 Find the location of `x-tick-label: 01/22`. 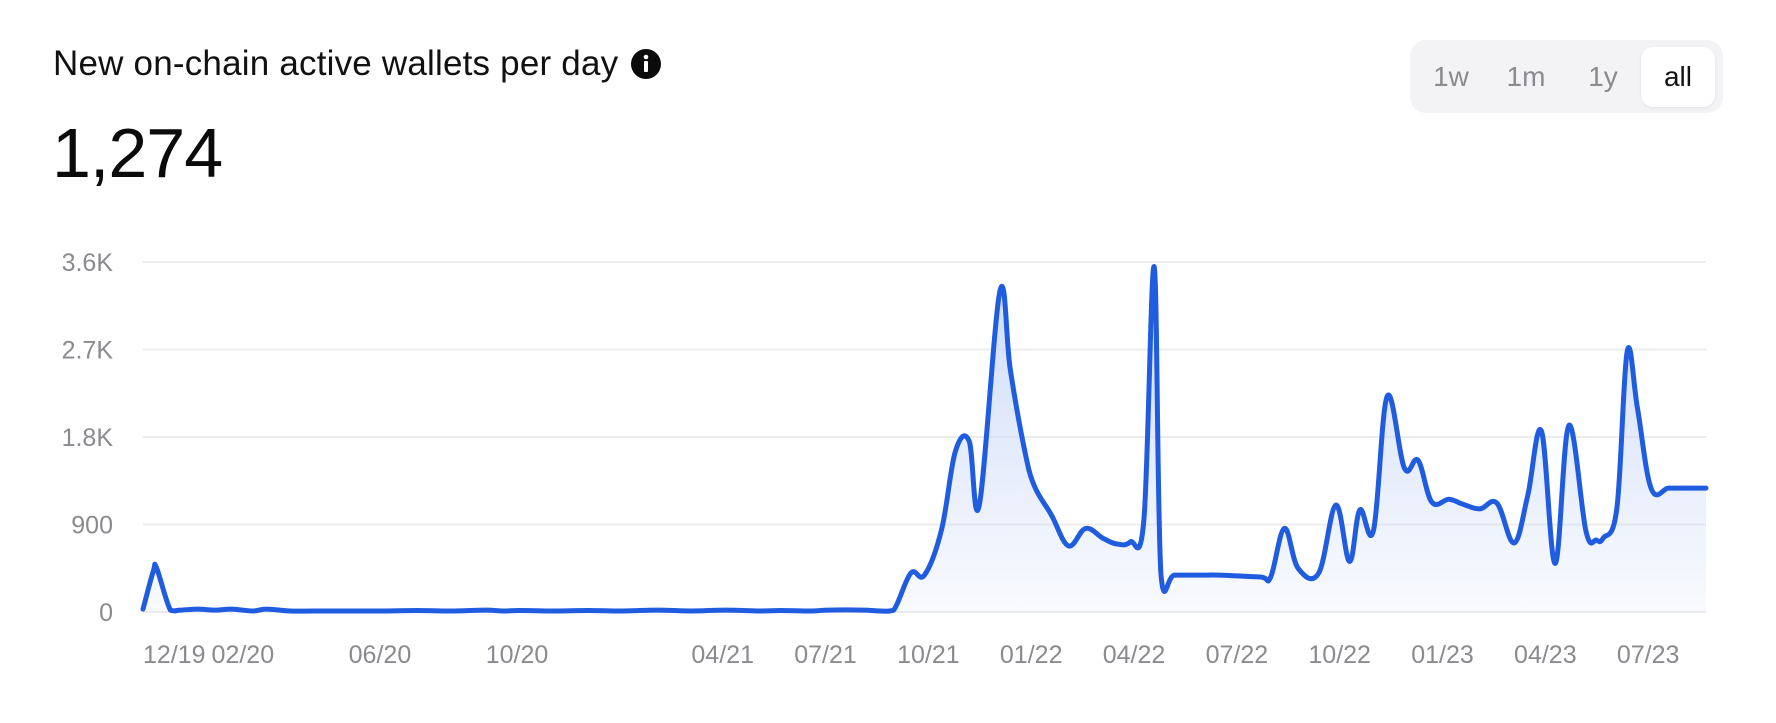

x-tick-label: 01/22 is located at coordinates (1031, 655).